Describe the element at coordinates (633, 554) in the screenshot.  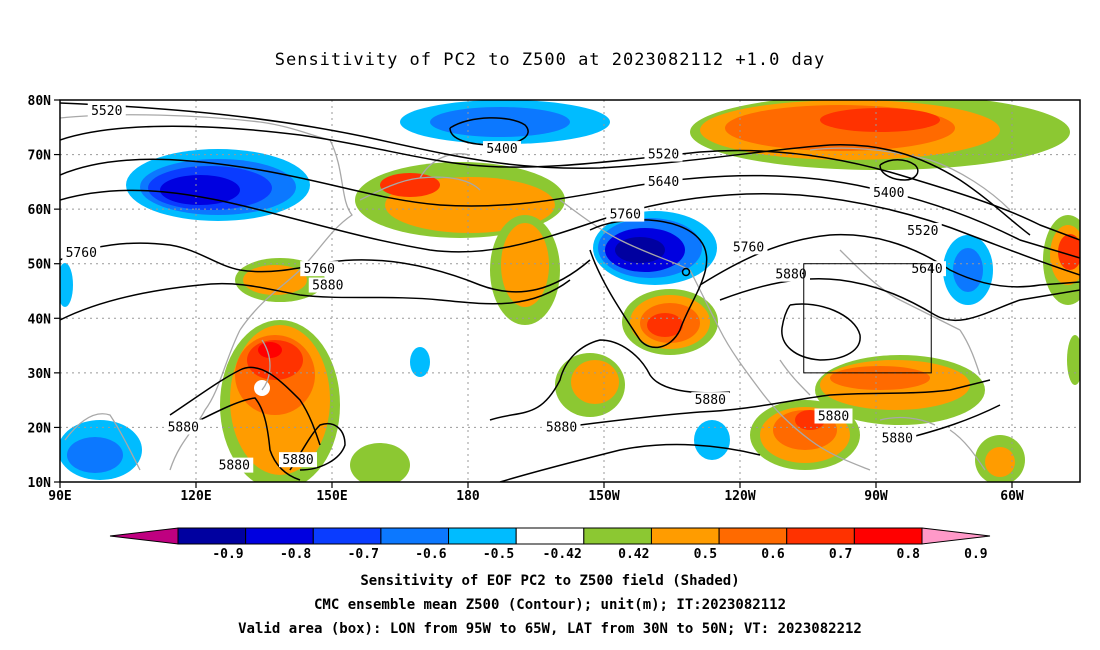
I see `colorbar-label: 0.42` at that location.